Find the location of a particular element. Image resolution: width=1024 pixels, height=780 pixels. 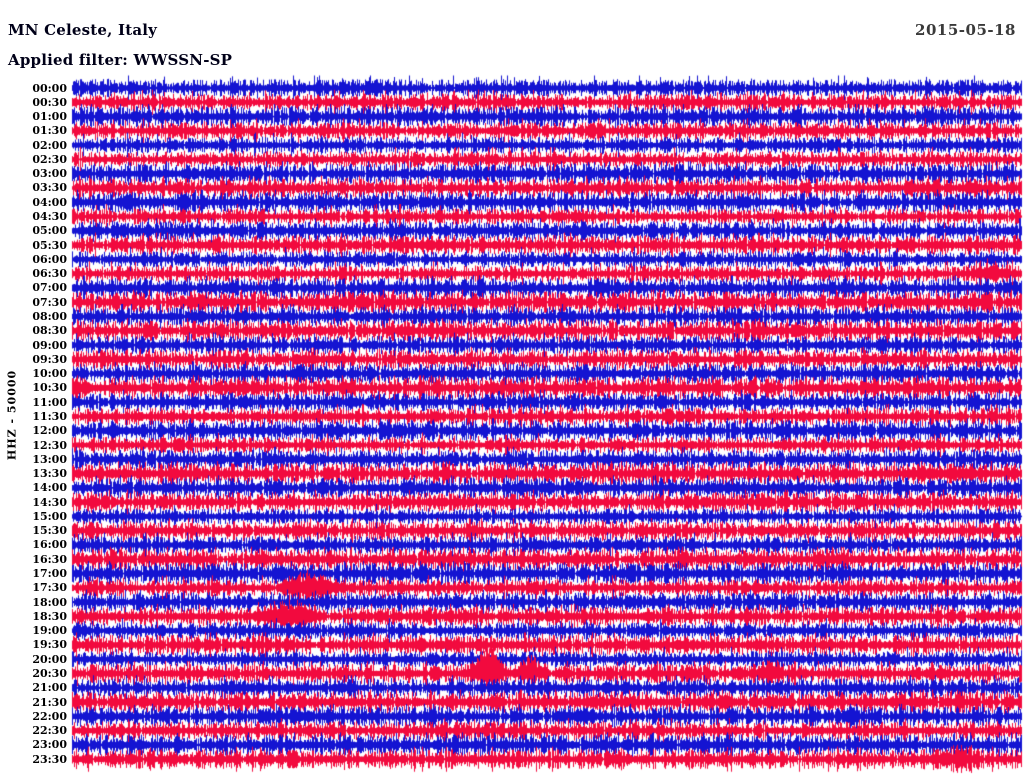

time-label: 20:30 is located at coordinates (49, 674).